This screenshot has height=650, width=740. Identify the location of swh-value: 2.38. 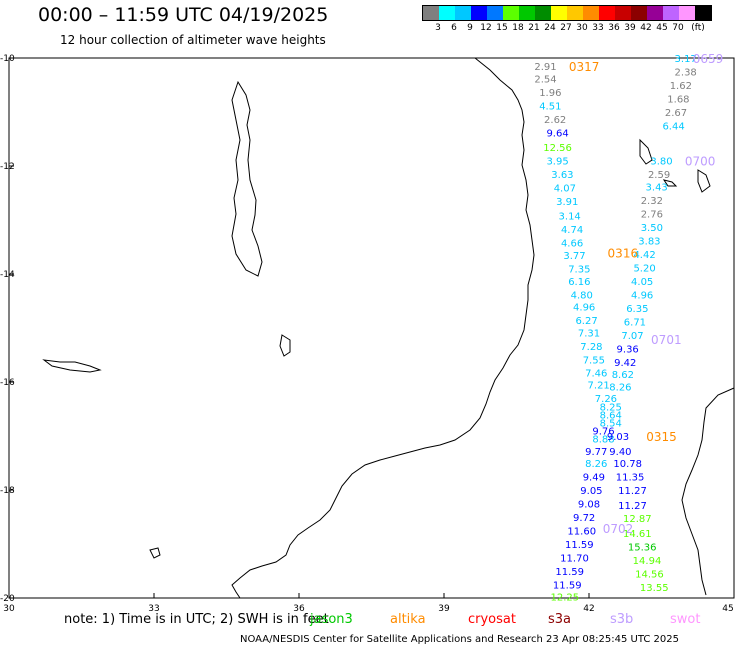
(686, 73).